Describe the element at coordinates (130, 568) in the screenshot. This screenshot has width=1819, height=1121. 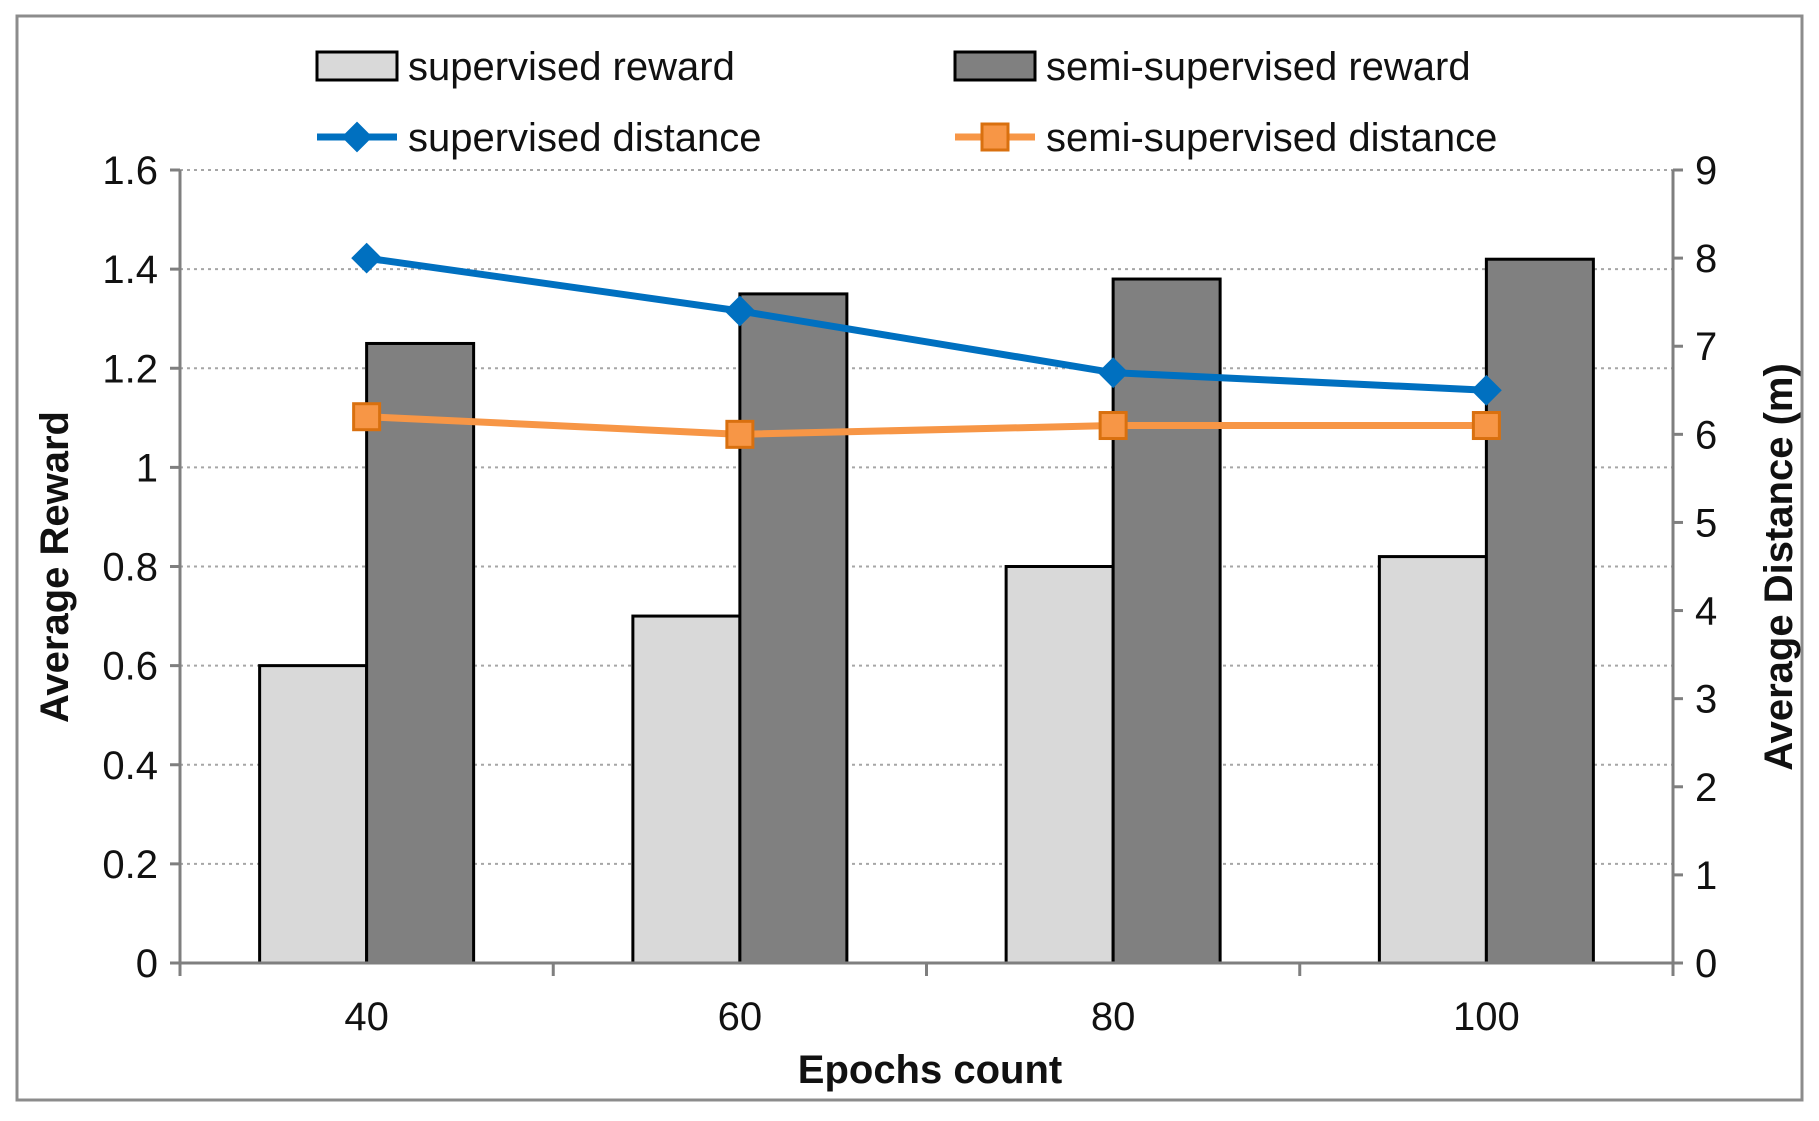
I see `y-tick-label: 0.8` at that location.